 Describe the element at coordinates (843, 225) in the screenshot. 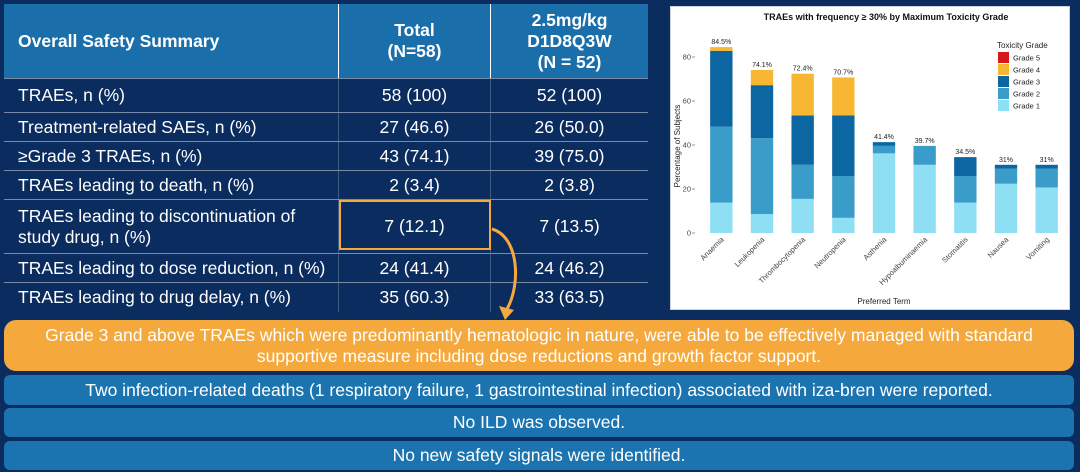

I see `bar-grade-1-neutropenia` at that location.